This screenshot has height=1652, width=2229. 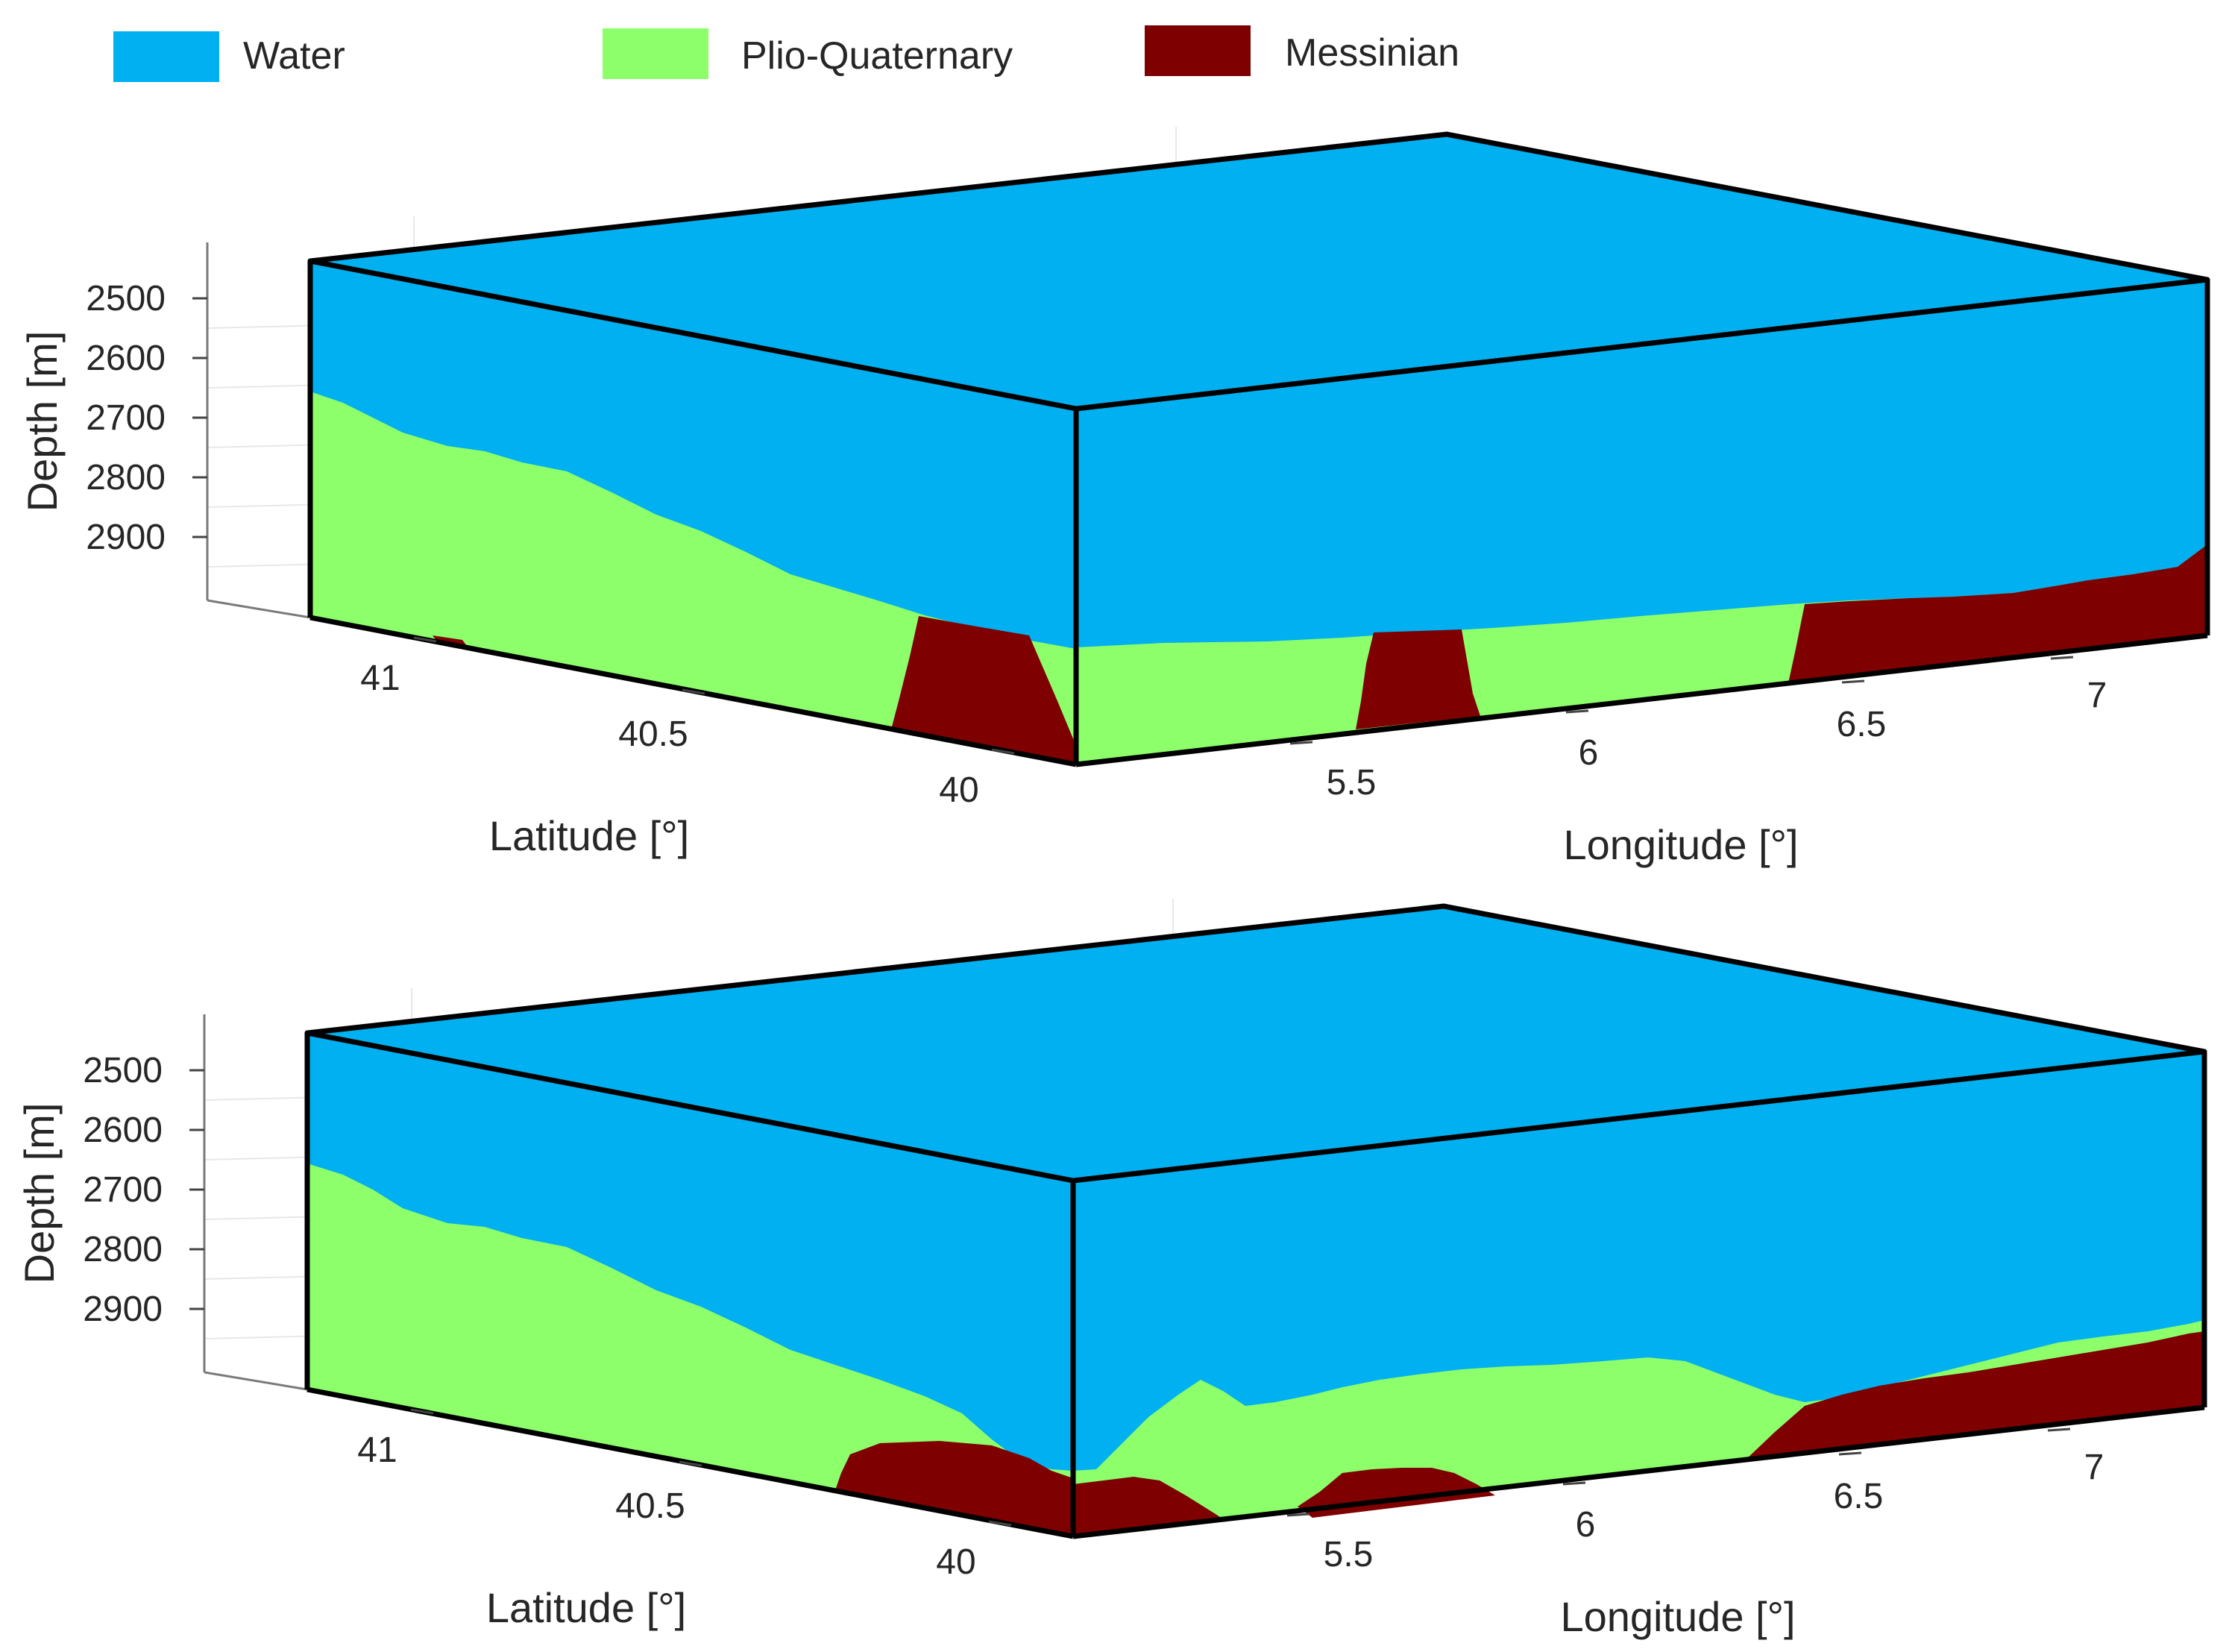 I want to click on legend-label-messinian: Messinian, so click(x=1372, y=53).